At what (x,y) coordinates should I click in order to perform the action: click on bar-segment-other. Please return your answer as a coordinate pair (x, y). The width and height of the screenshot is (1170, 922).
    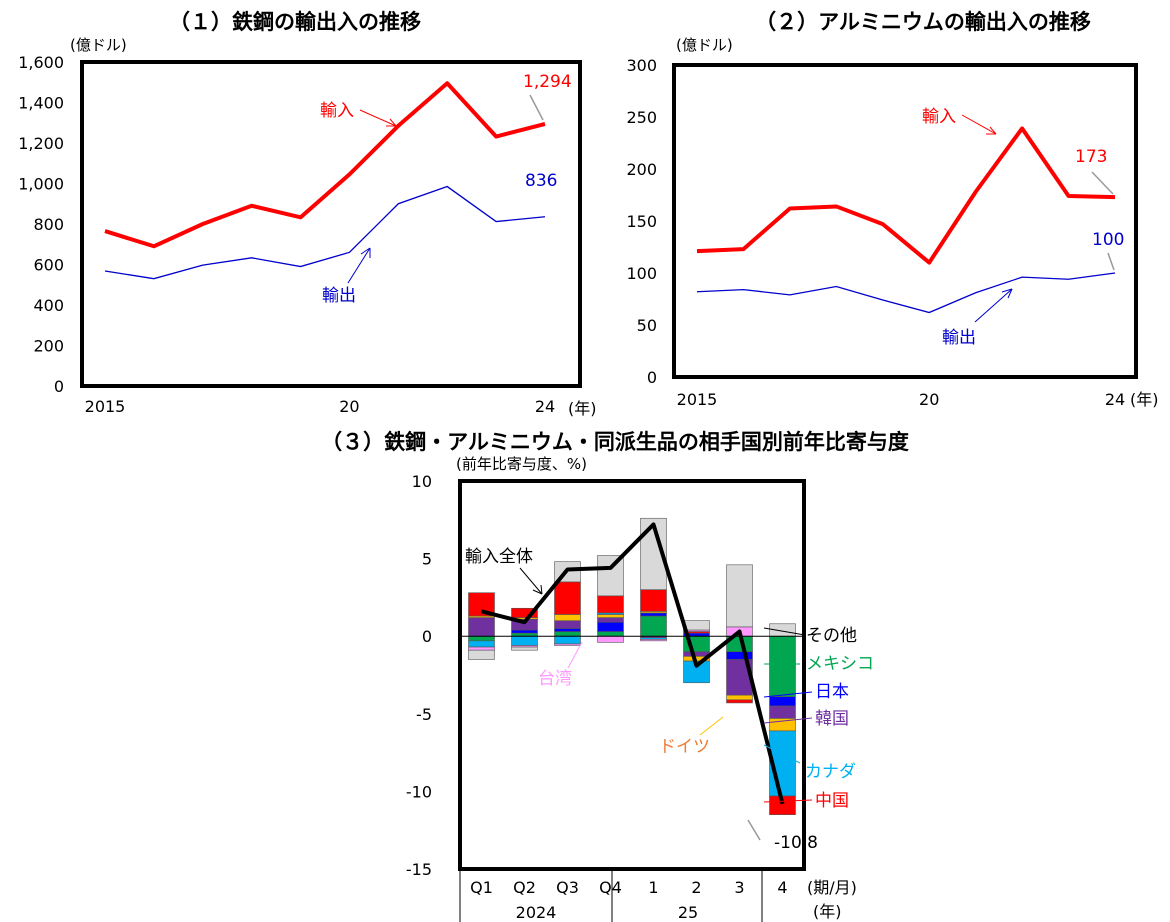
    Looking at the image, I should click on (524, 648).